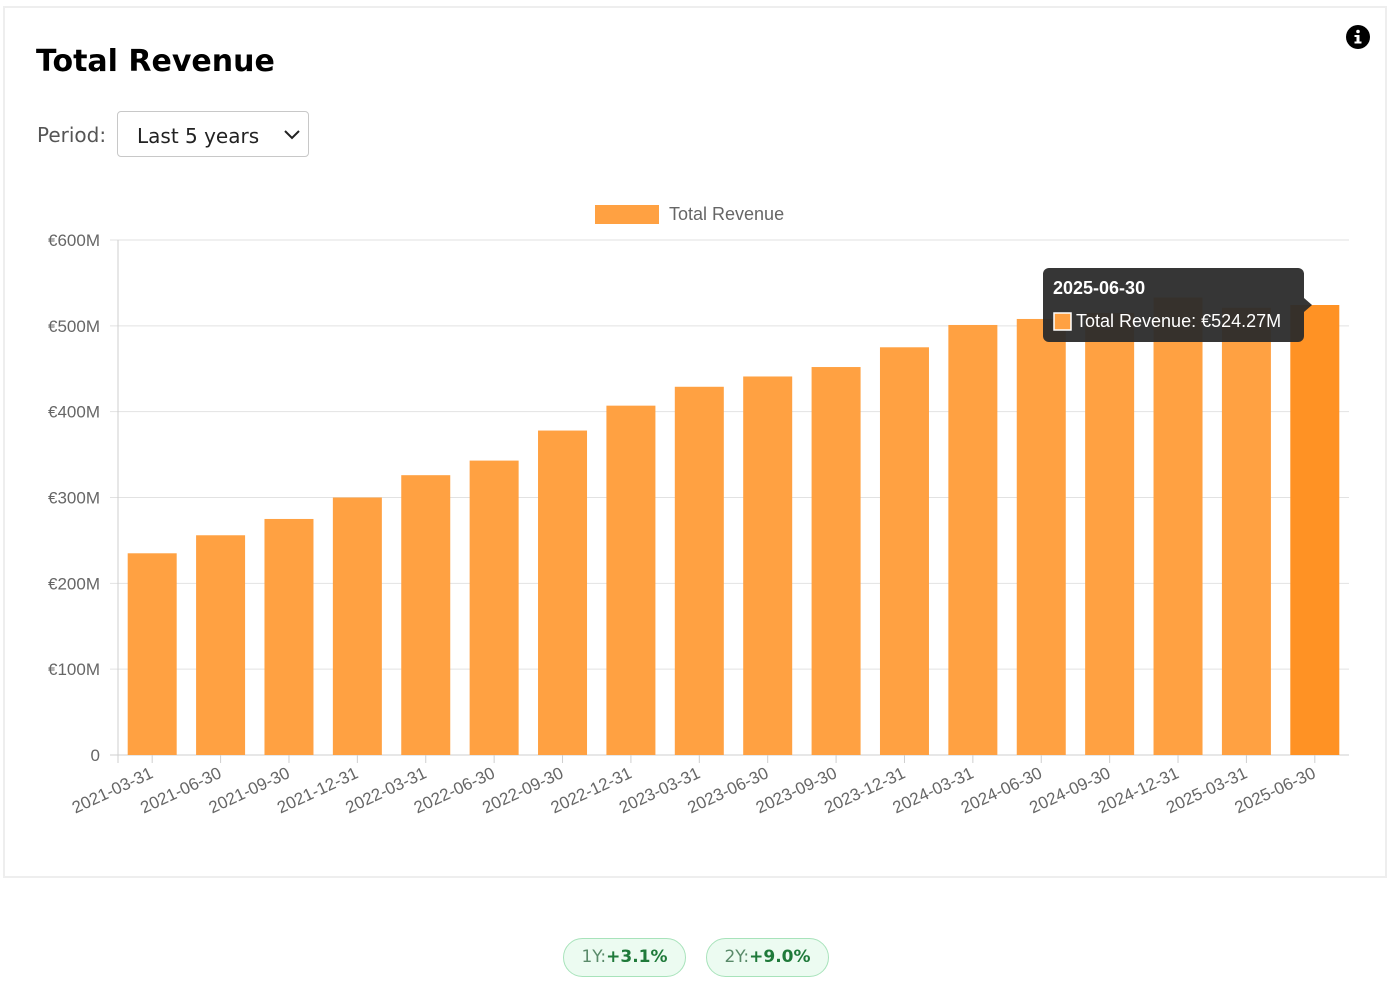 This screenshot has height=987, width=1394. Describe the element at coordinates (1099, 288) in the screenshot. I see `tooltip-title: 2025-06-30` at that location.